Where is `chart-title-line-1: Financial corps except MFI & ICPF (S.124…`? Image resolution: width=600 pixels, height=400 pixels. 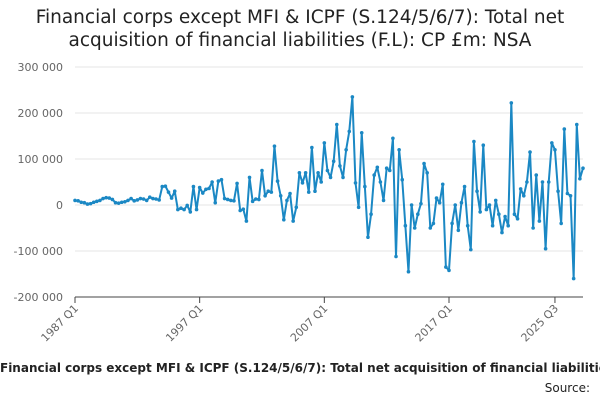
chart-title-line-1: Financial corps except MFI & ICPF (S.124… is located at coordinates (300, 17).